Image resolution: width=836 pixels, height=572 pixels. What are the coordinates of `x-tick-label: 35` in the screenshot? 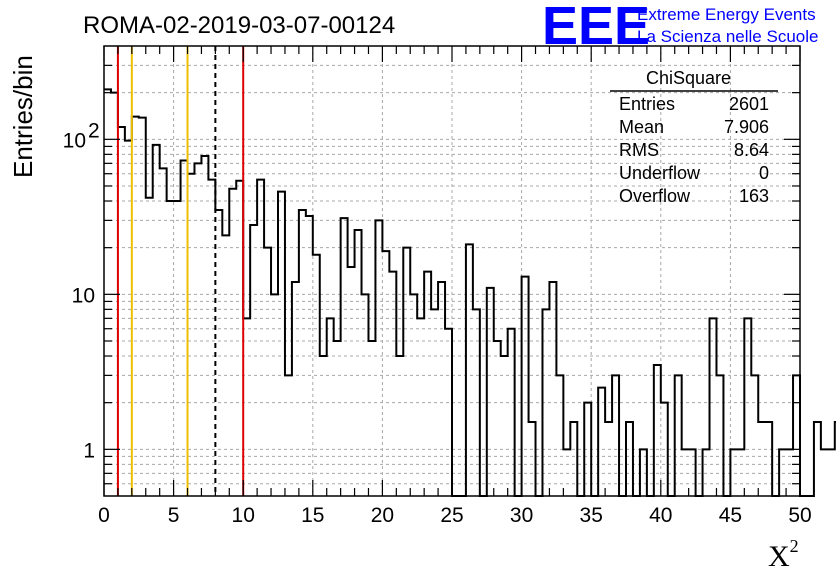 It's located at (591, 515).